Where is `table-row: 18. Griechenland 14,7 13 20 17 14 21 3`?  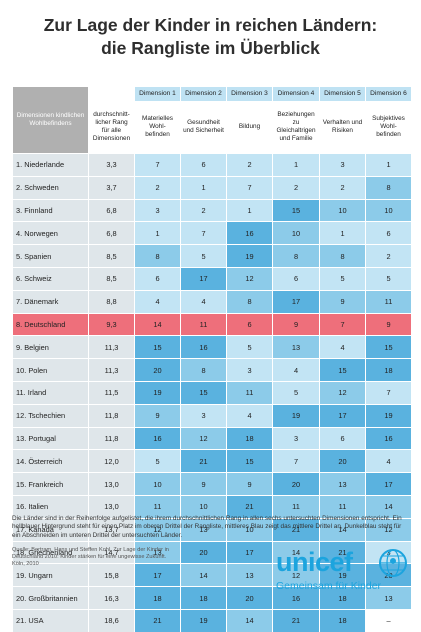
table-row: 18. Griechenland 14,7 13 20 17 14 21 3 is located at coordinates (211, 552).